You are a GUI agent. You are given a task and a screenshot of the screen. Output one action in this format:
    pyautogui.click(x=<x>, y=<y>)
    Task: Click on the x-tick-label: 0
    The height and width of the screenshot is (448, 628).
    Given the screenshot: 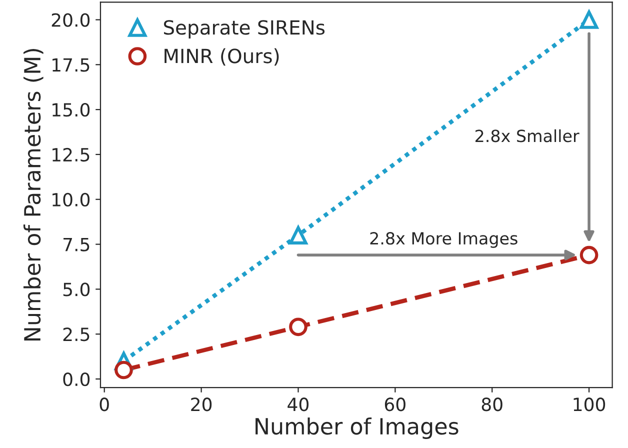 What is the action you would take?
    pyautogui.click(x=104, y=405)
    